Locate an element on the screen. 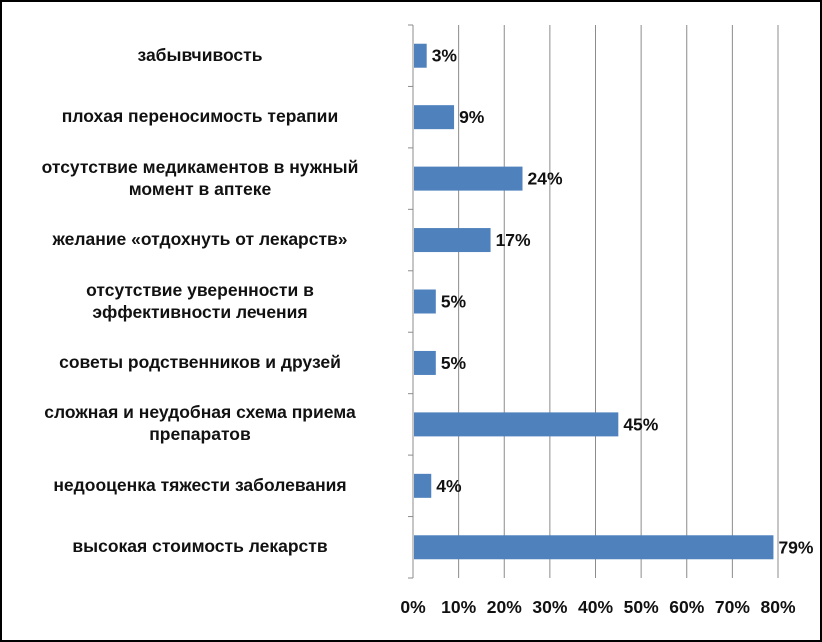 The image size is (822, 642). category-label: желание «отдохнуть от лекарств» is located at coordinates (200, 239).